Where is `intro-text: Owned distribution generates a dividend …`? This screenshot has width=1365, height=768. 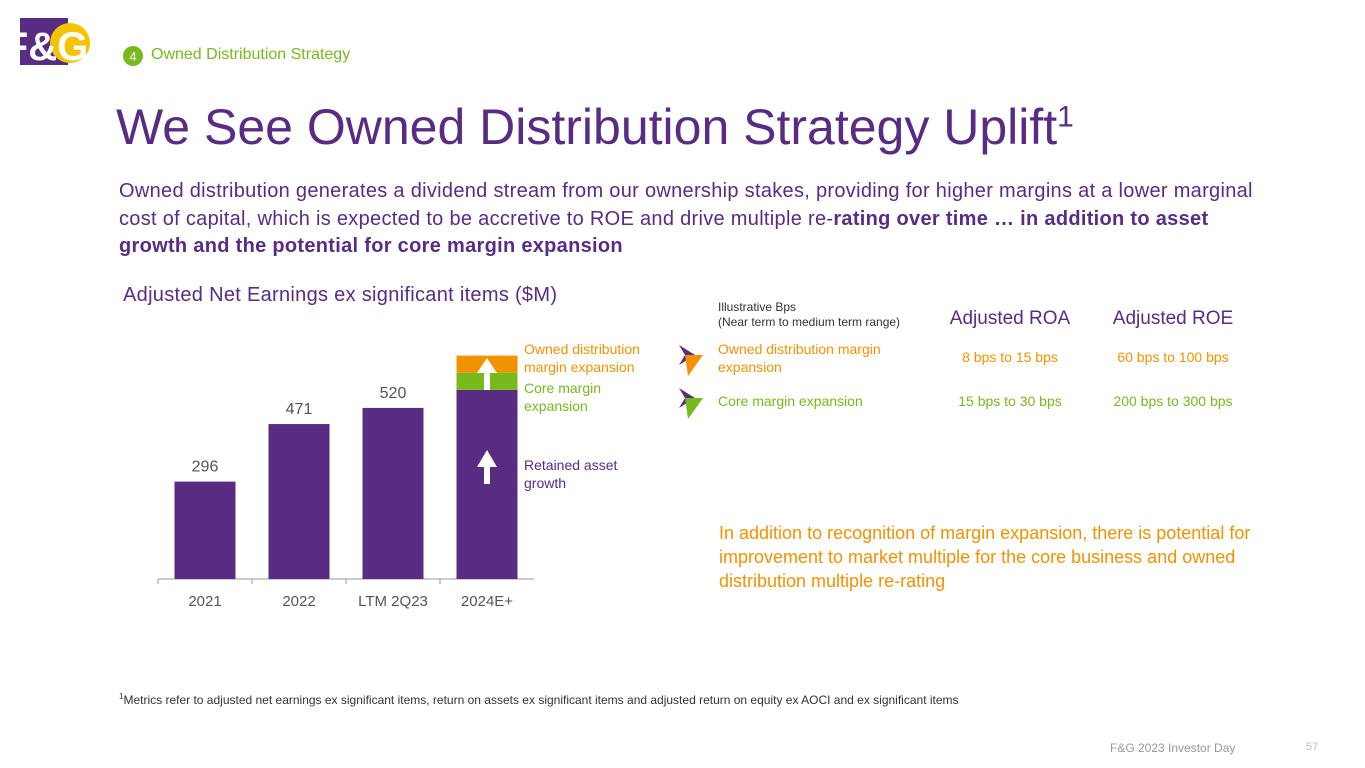
intro-text: Owned distribution generates a dividend … is located at coordinates (686, 205).